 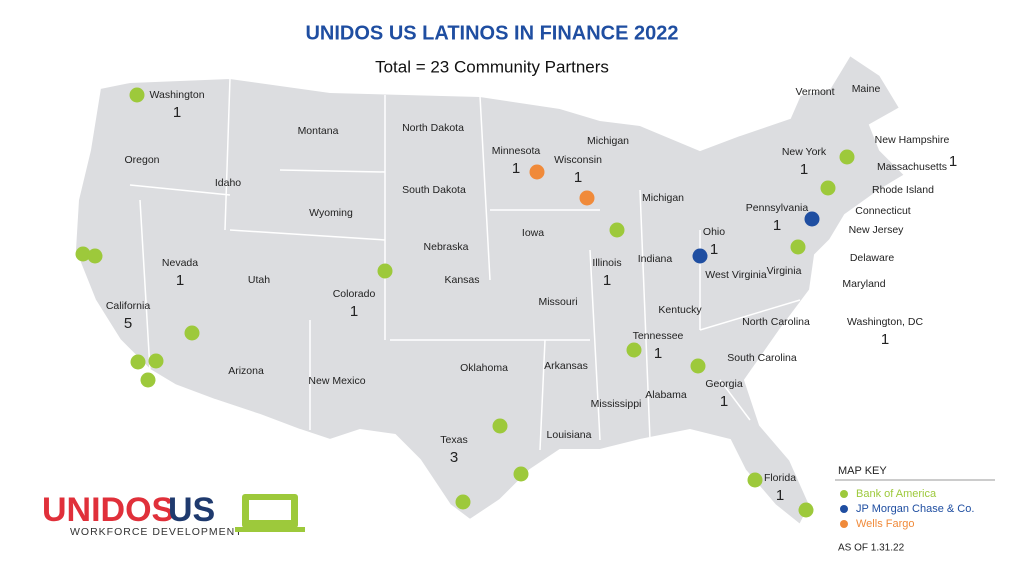 I want to click on state-label: Kentucky, so click(x=680, y=310).